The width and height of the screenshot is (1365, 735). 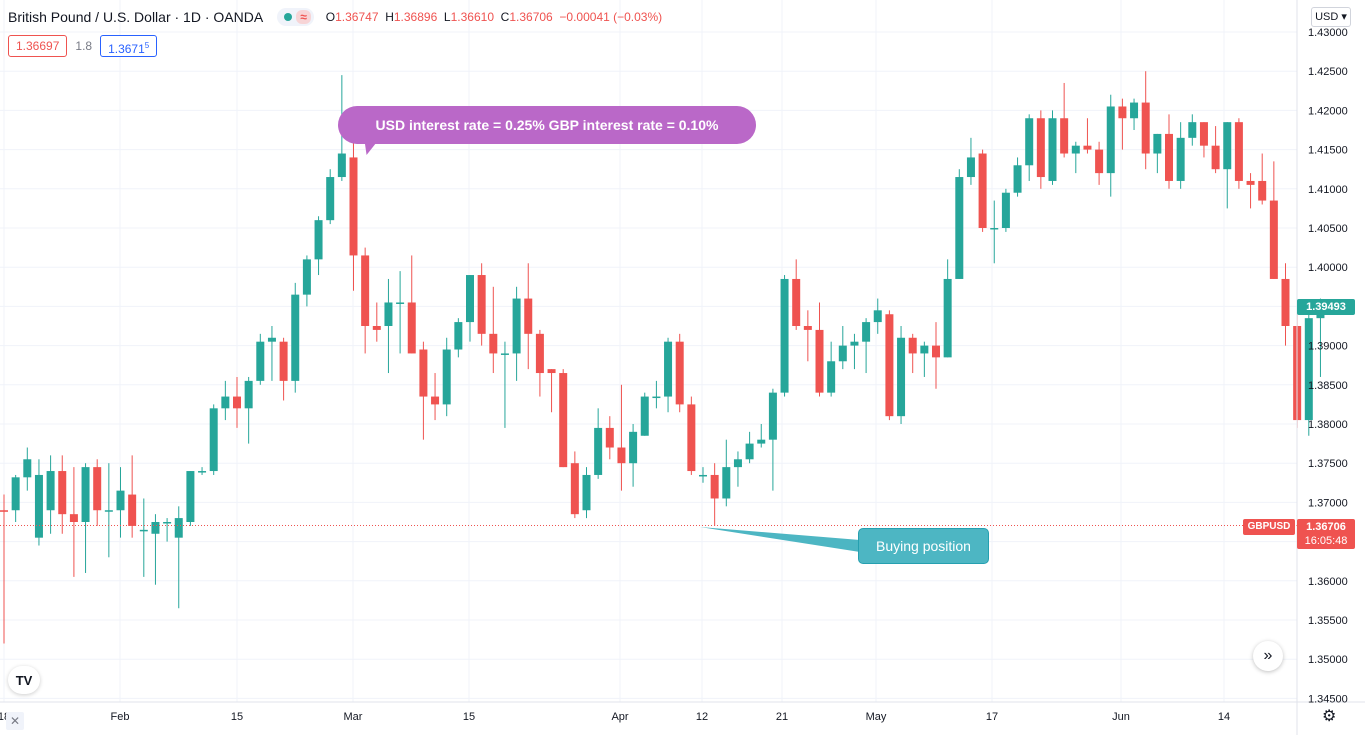 What do you see at coordinates (1331, 17) in the screenshot?
I see `currency-selector: USD ▾` at bounding box center [1331, 17].